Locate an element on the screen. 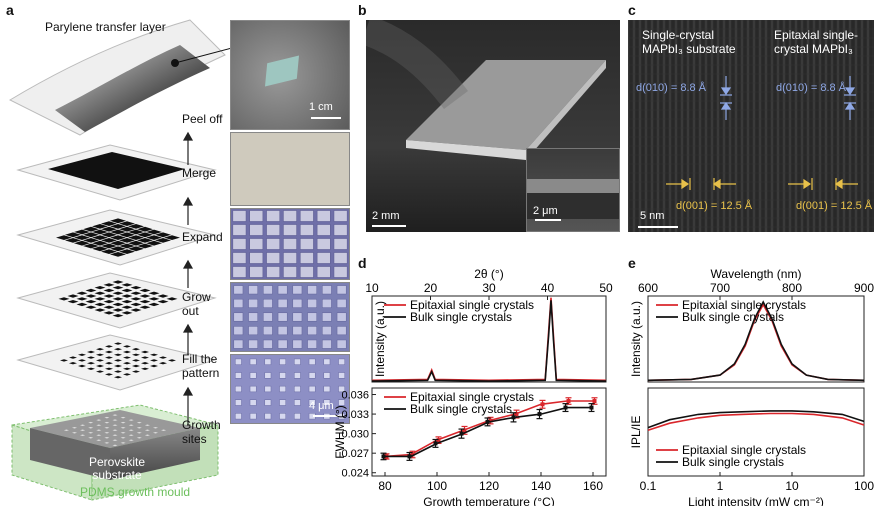 Image resolution: width=880 pixels, height=506 pixels. legend-label: Epitaxial single crystals is located at coordinates (472, 397).